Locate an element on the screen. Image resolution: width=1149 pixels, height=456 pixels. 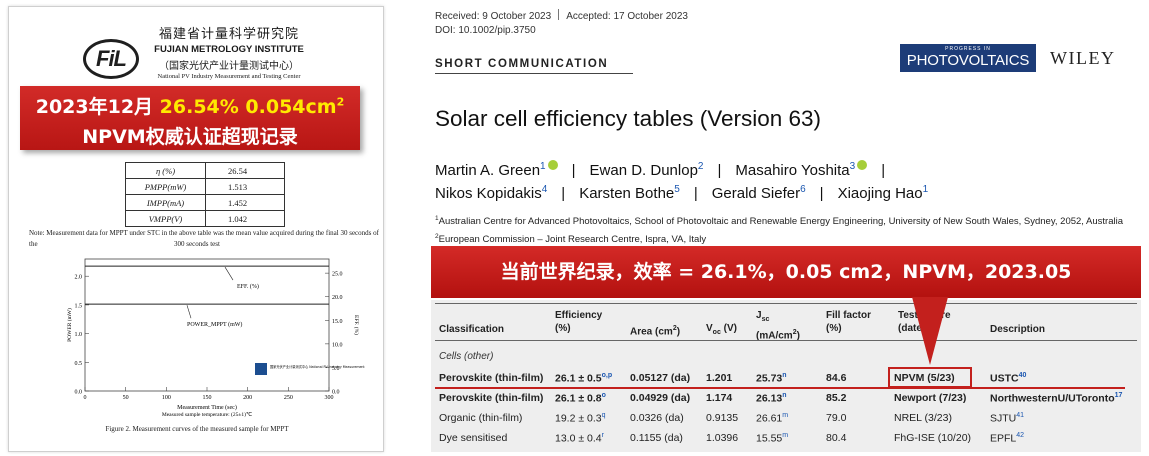
param-value: 26.54 is located at coordinates (245, 170).